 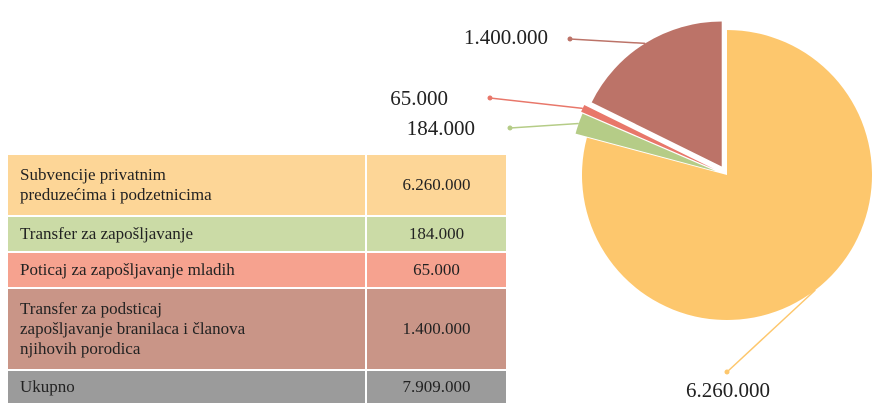 I want to click on row-value: 65.000, so click(x=435, y=270).